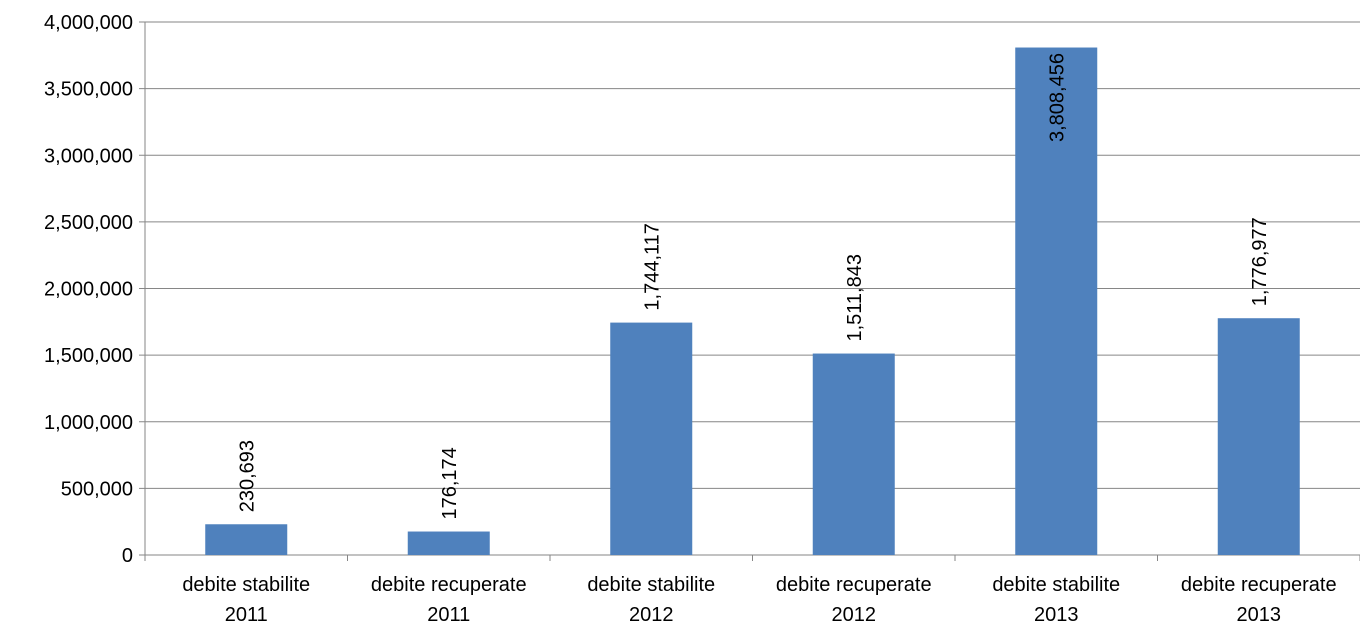 Image resolution: width=1360 pixels, height=636 pixels. Describe the element at coordinates (854, 600) in the screenshot. I see `x-tick-label: debite recuperate 2012` at that location.